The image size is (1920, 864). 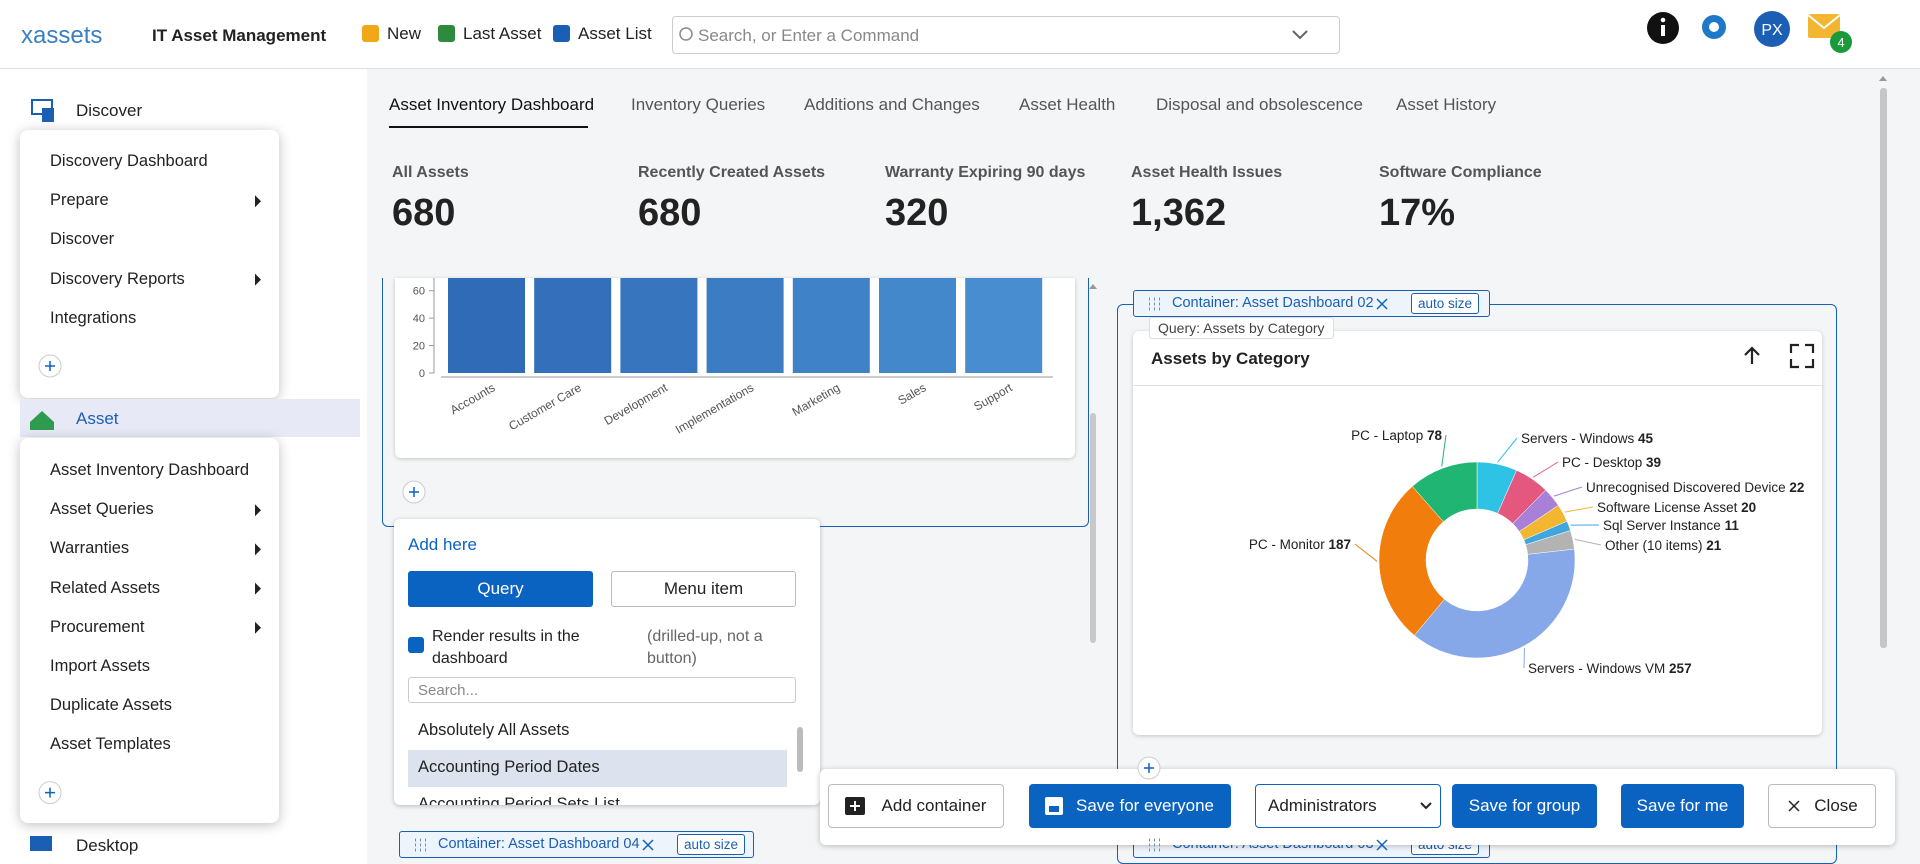 I want to click on tab: Additions and Changes, so click(x=892, y=104).